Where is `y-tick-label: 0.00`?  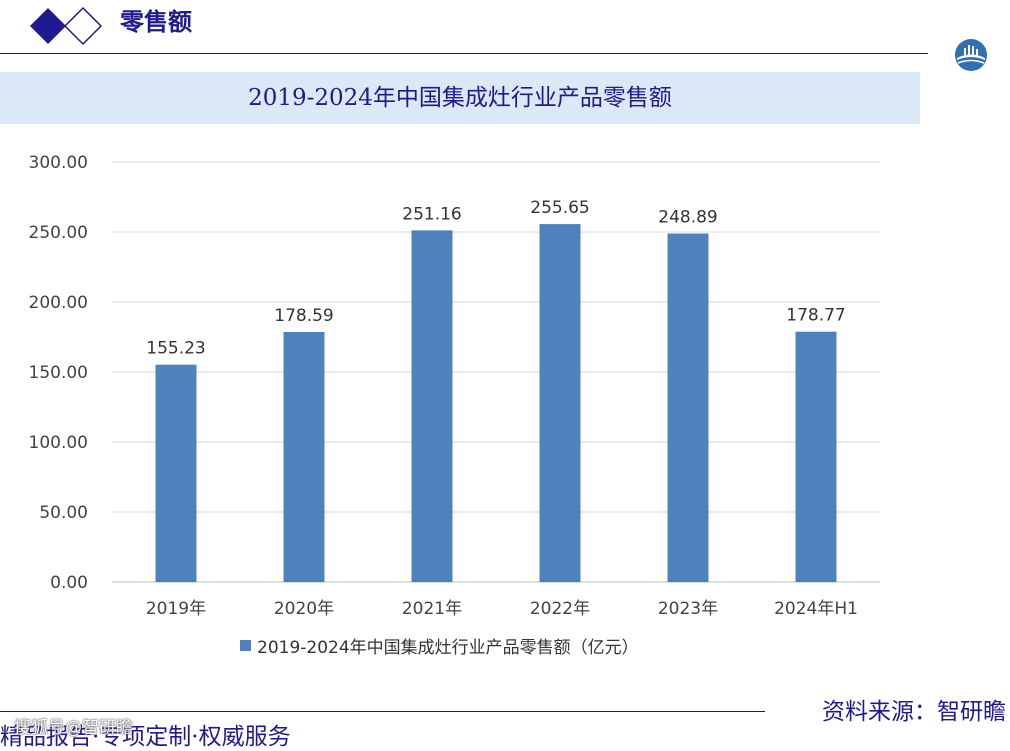 y-tick-label: 0.00 is located at coordinates (69, 583).